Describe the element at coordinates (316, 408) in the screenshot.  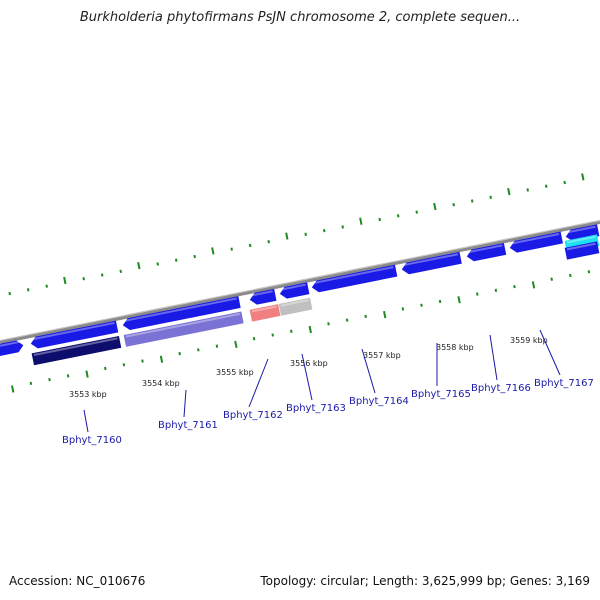
I see `gene-label: Bphyt_7163` at that location.